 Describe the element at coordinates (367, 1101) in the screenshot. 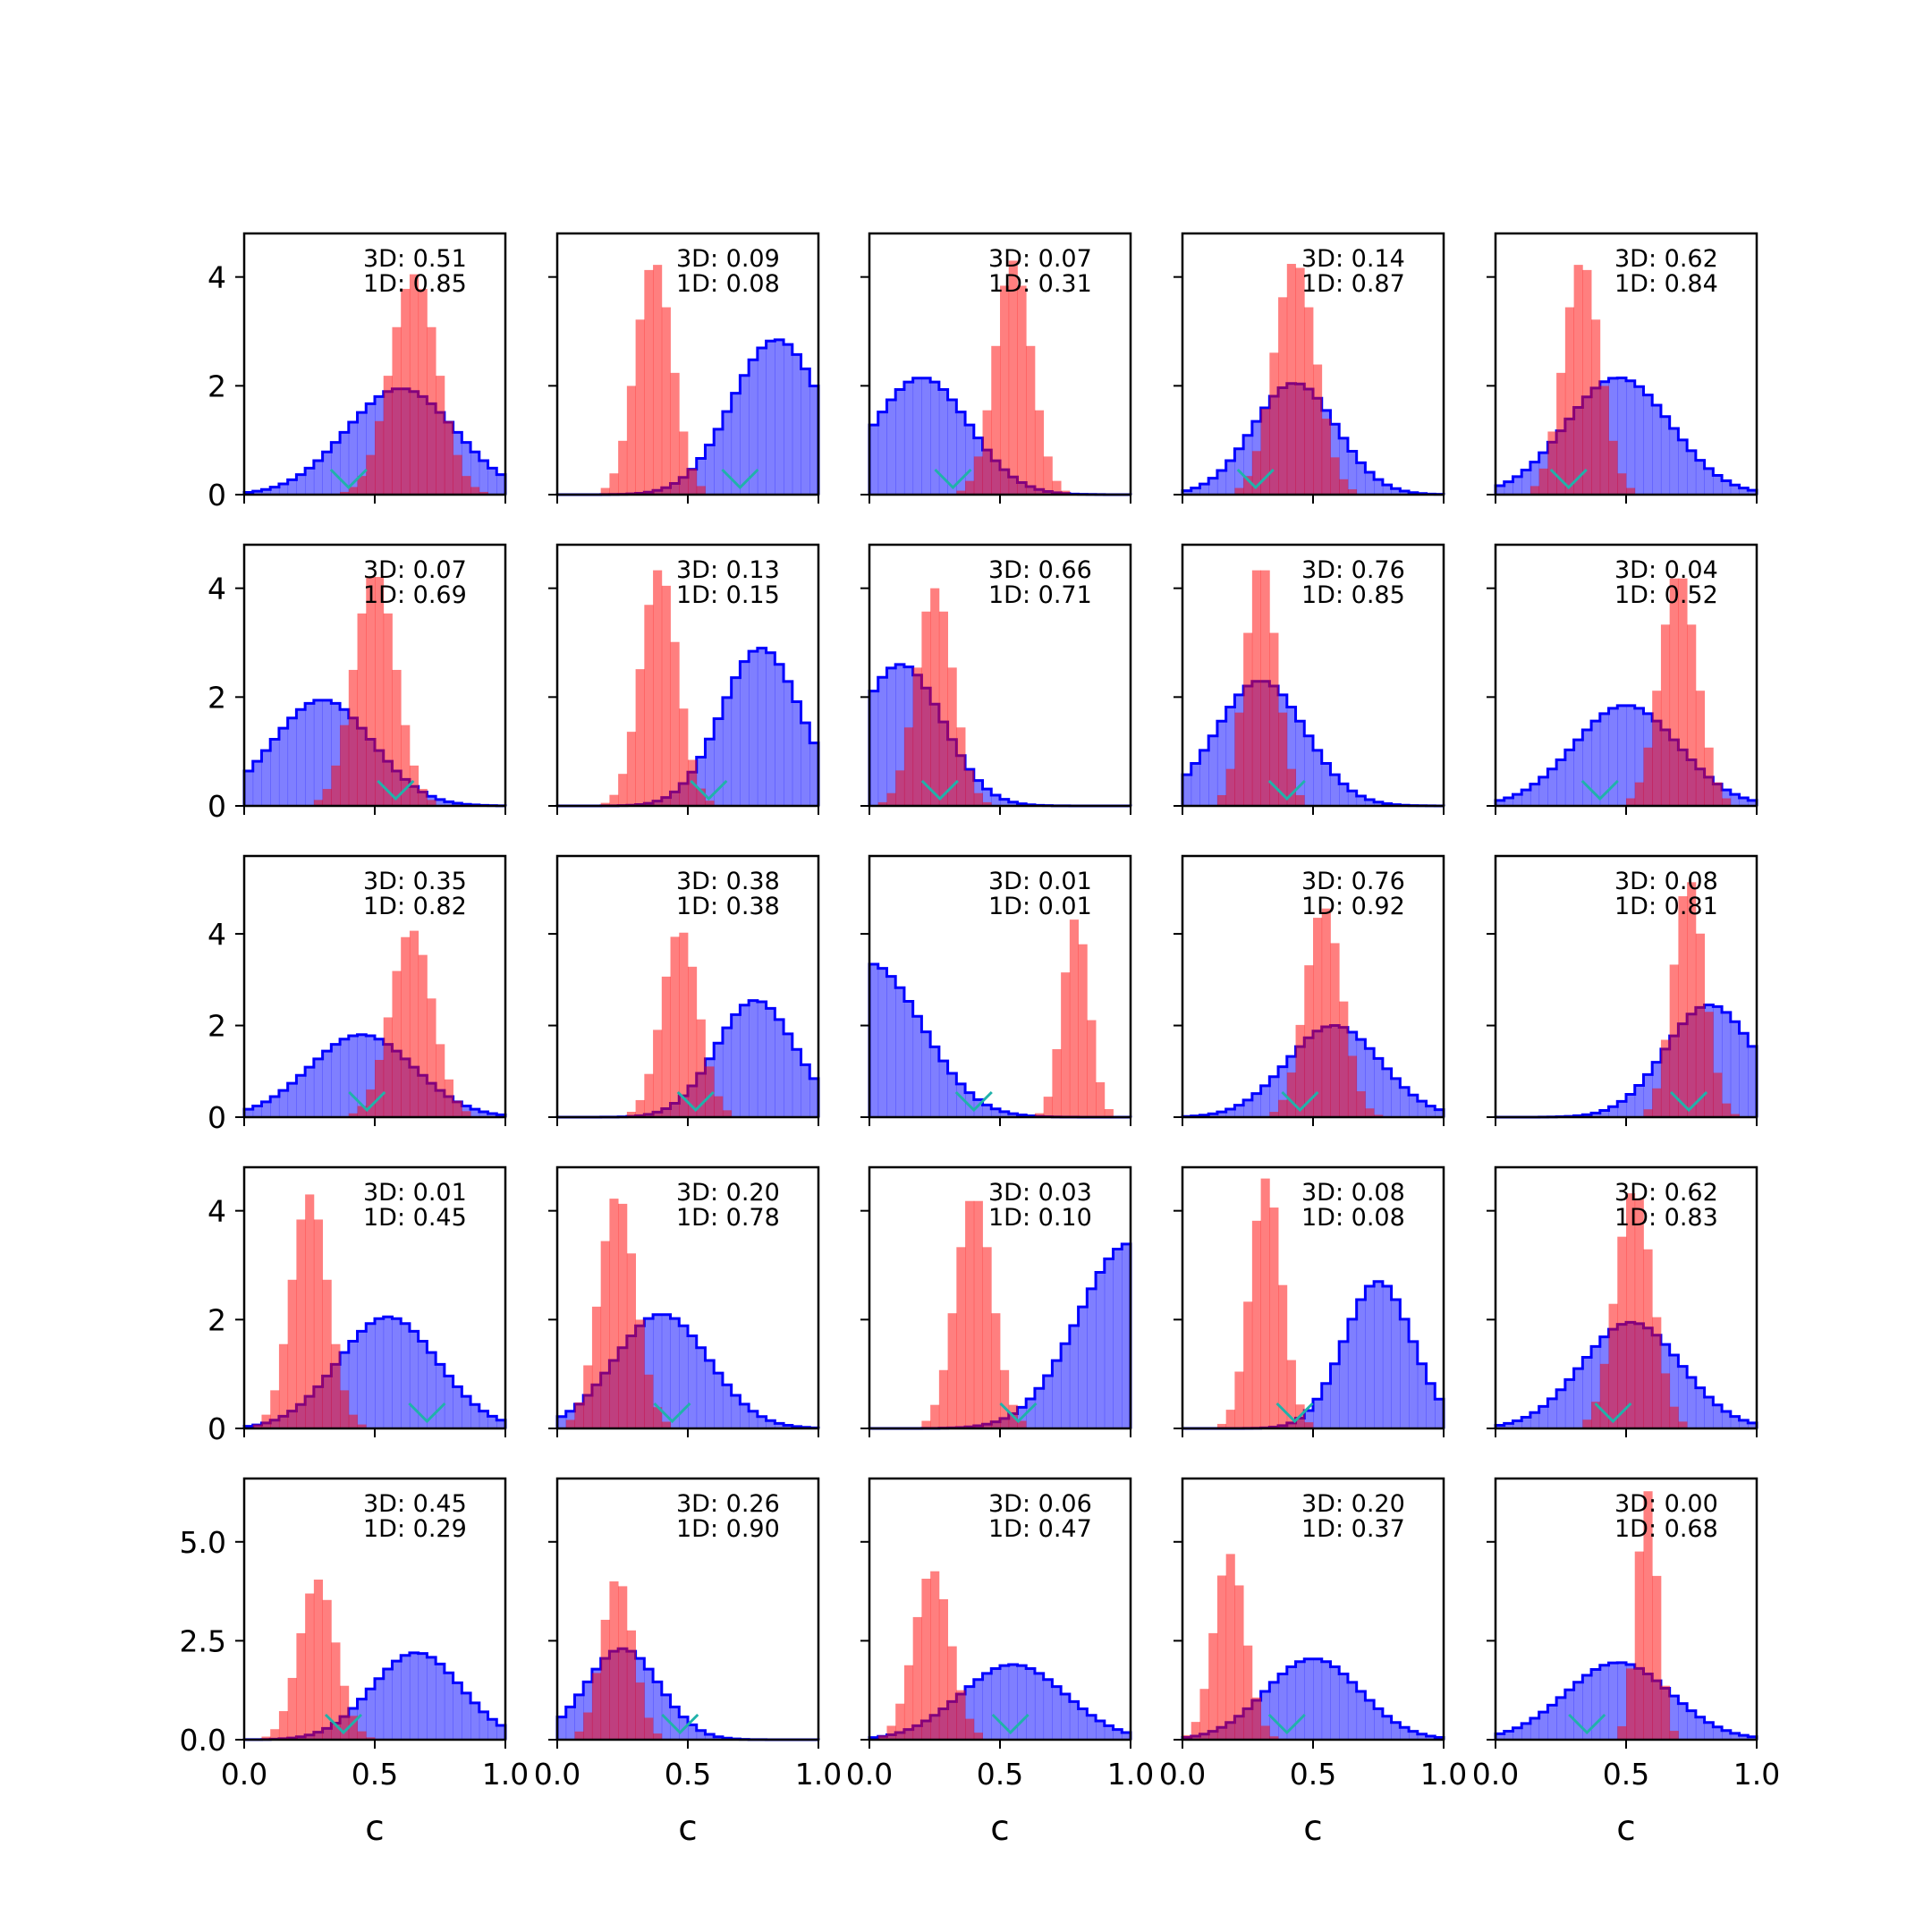

I see `marker-chevron` at that location.